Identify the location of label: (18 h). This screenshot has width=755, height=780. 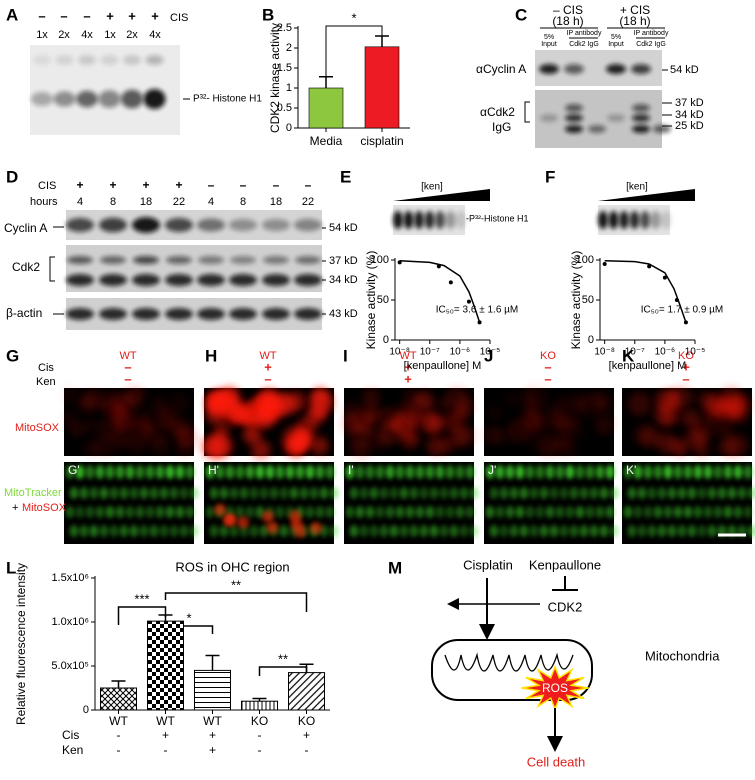
(567, 21).